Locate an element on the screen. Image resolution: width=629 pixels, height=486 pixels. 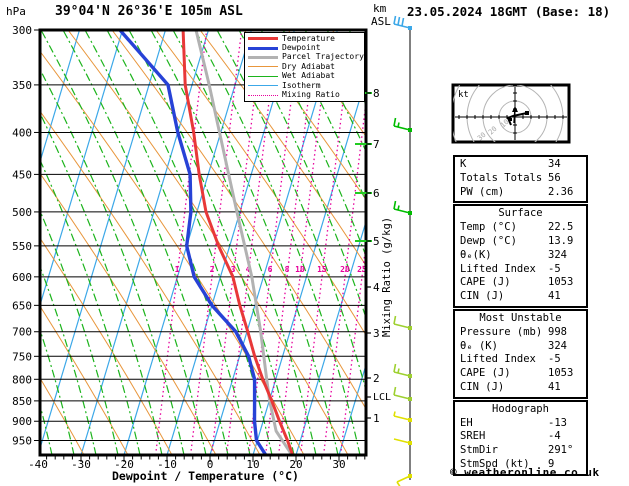
table-title: Hodograph is located at coordinates (520, 408).